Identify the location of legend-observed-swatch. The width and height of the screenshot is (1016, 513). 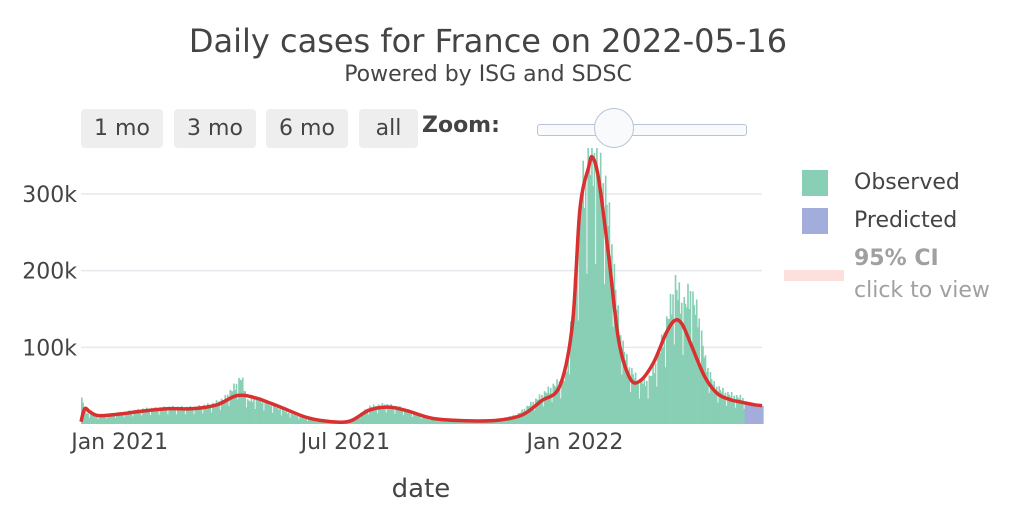
(815, 183).